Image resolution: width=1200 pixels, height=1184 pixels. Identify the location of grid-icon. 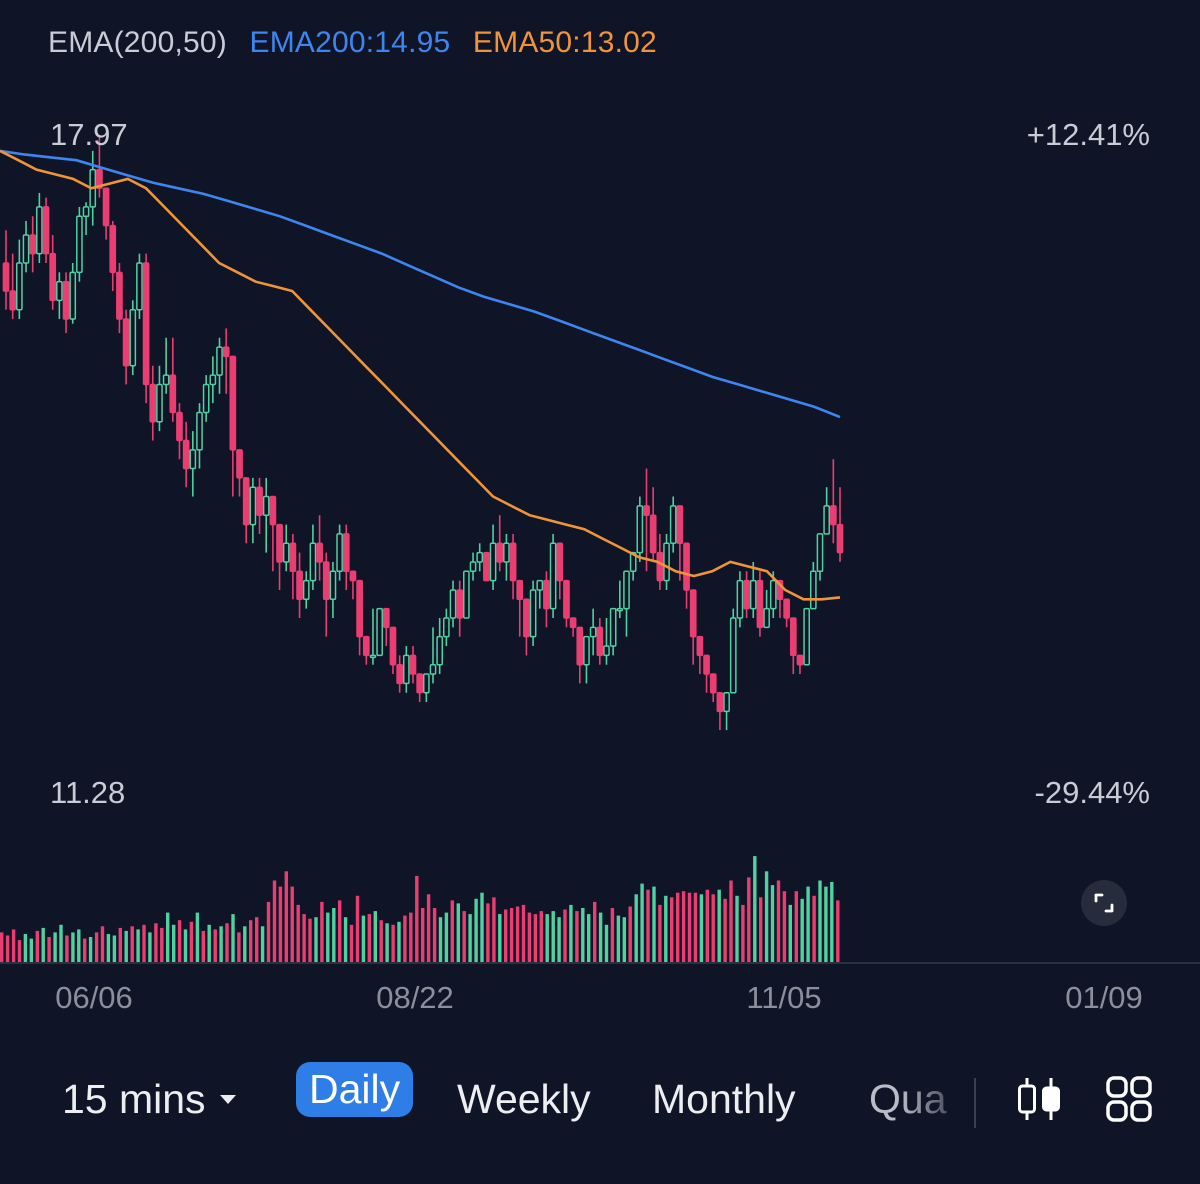
(1129, 1099).